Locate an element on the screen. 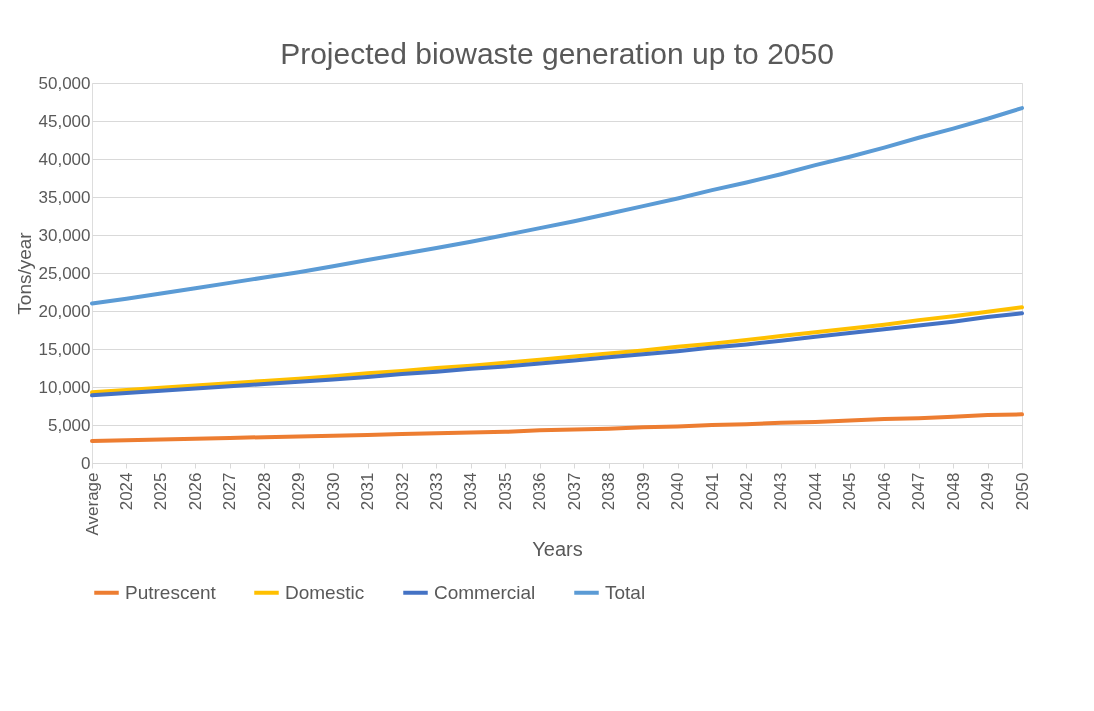 This screenshot has height=711, width=1094. y-tick-label: 40,000 is located at coordinates (64, 159).